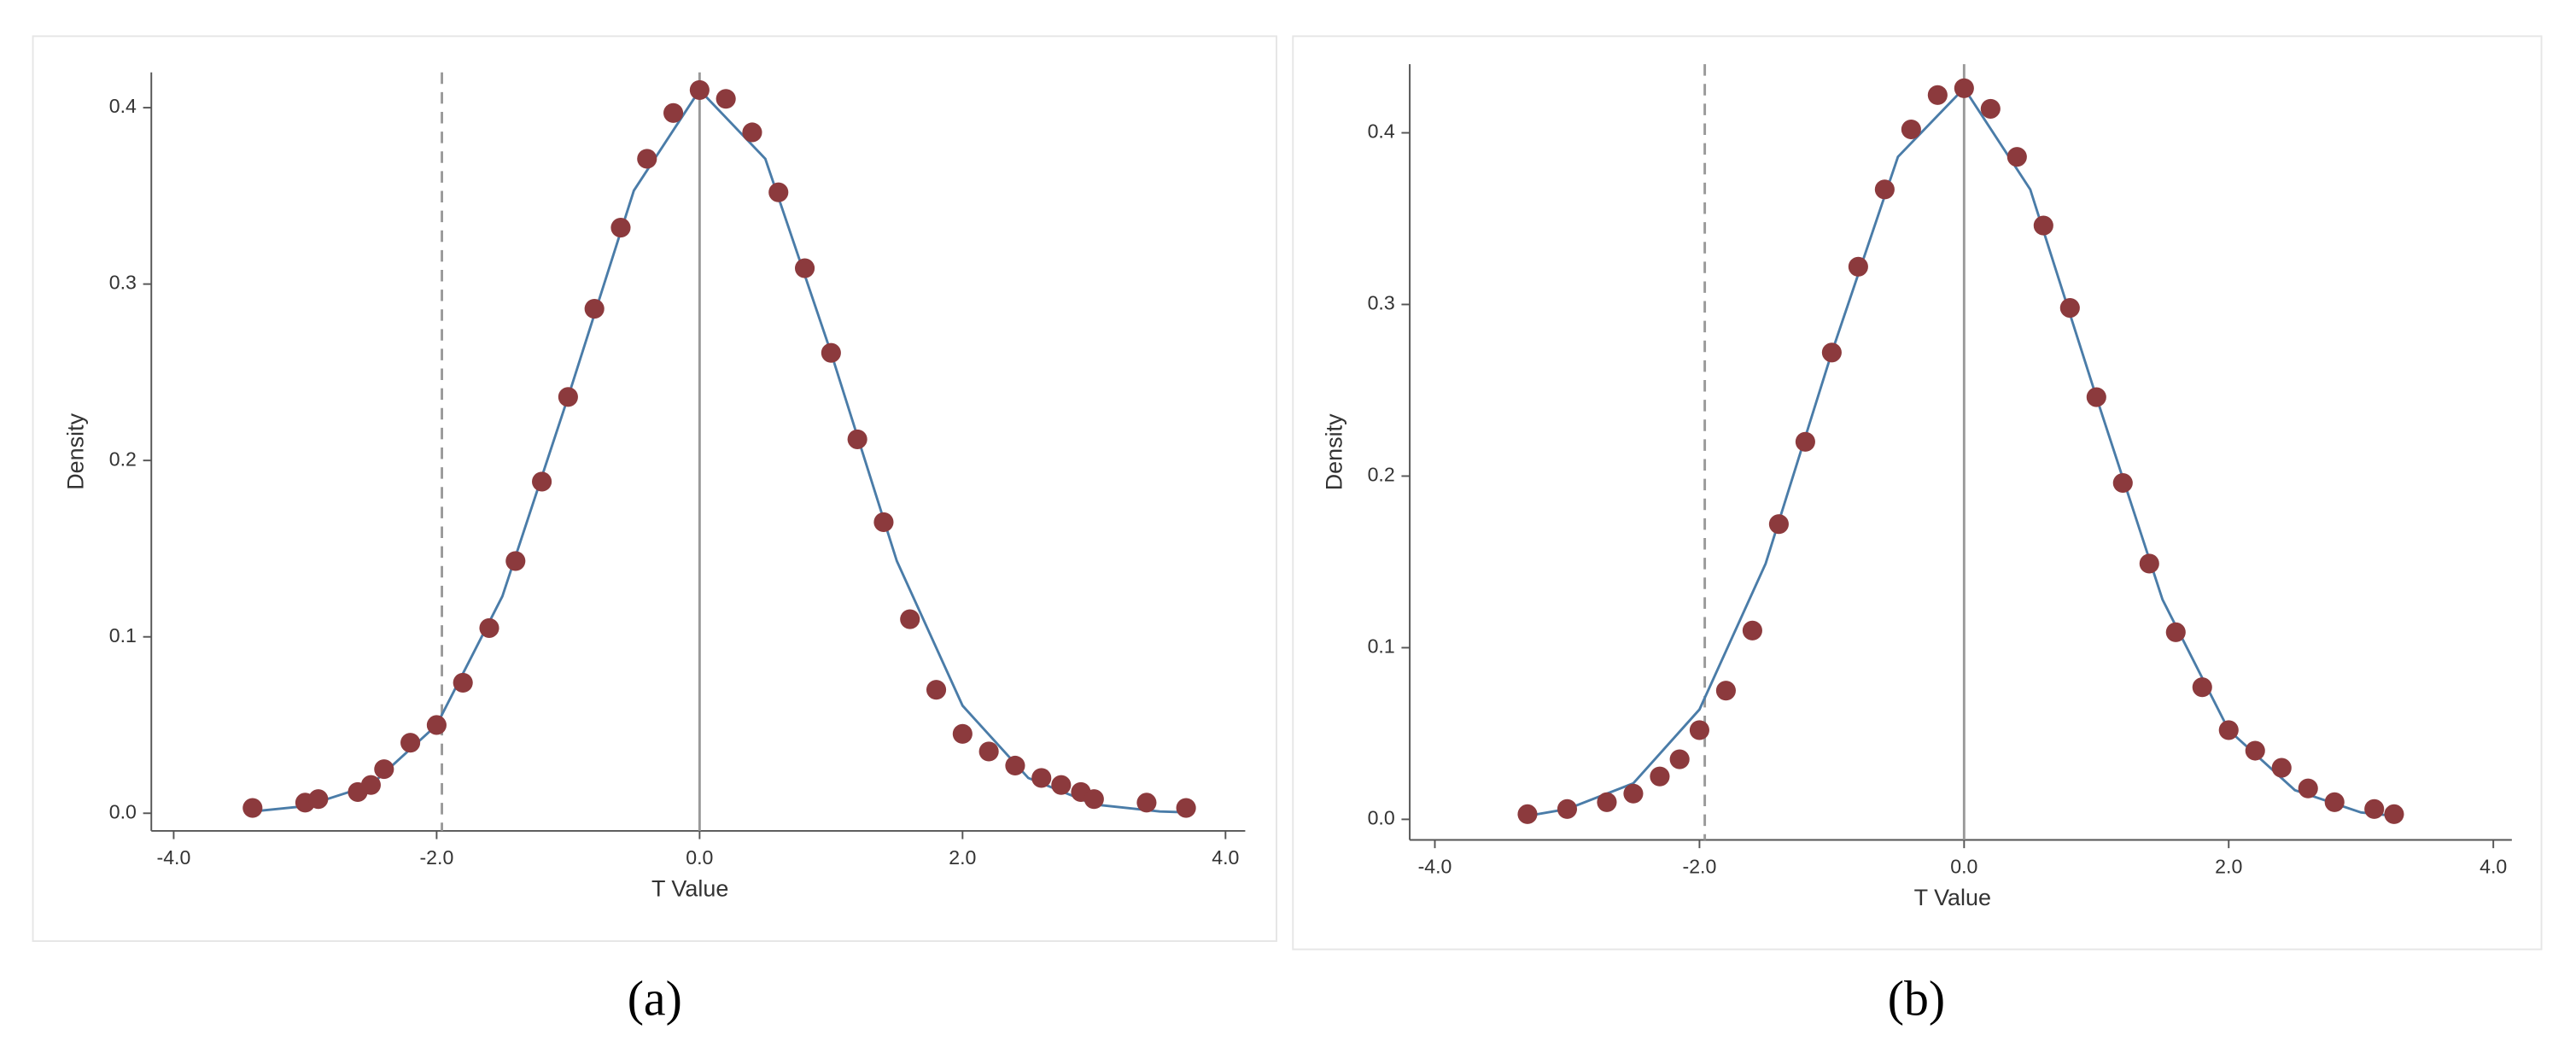 Image resolution: width=2576 pixels, height=1053 pixels. What do you see at coordinates (655, 998) in the screenshot?
I see `panel-label: (a)` at bounding box center [655, 998].